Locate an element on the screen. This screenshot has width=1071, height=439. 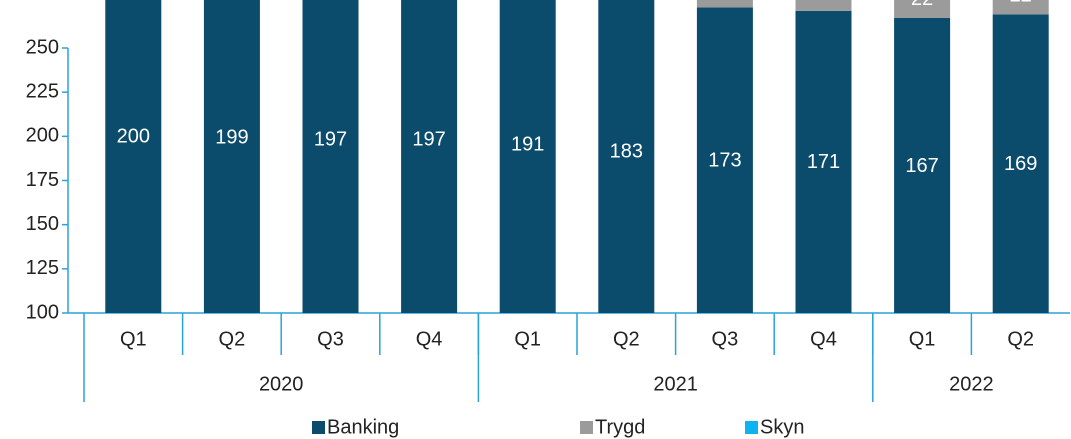
group-label: 2022 is located at coordinates (971, 384).